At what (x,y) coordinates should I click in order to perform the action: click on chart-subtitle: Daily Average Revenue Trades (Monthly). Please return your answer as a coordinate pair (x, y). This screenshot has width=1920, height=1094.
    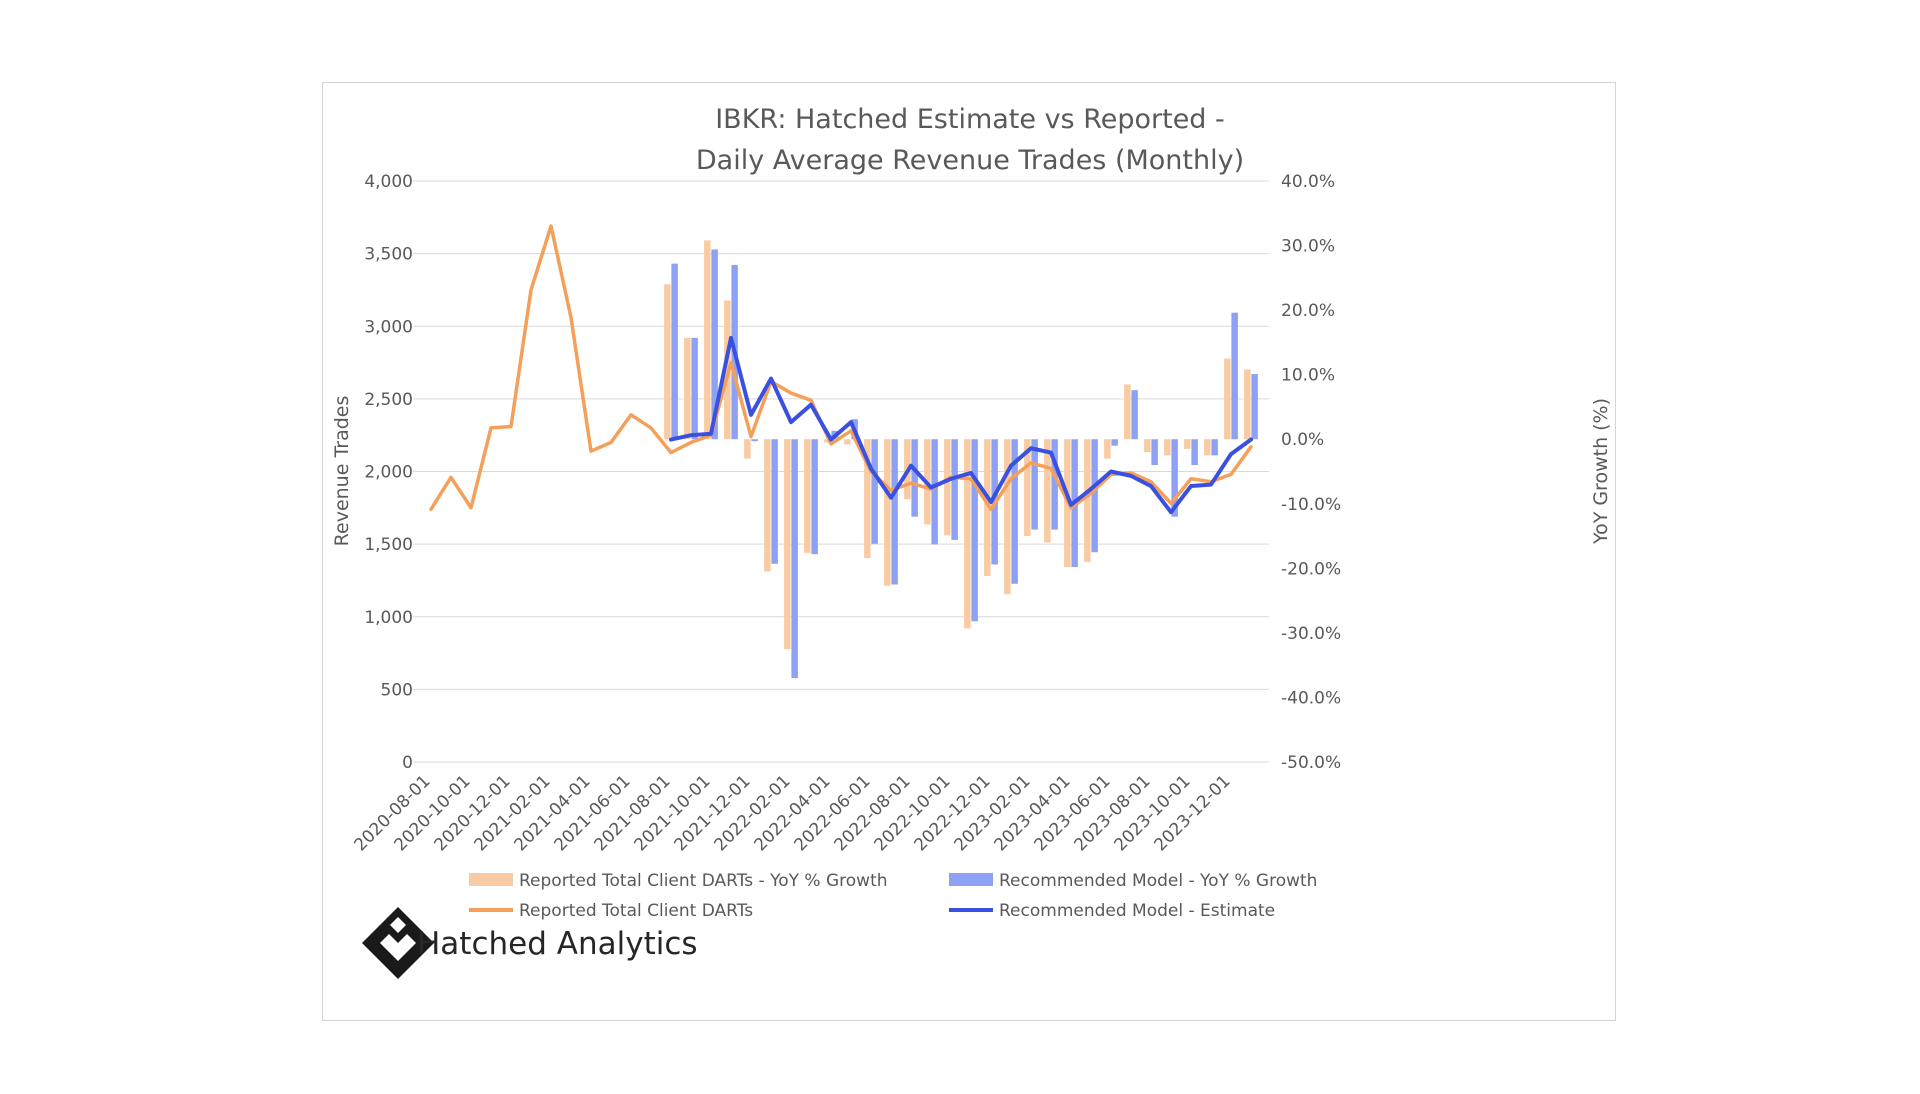
    Looking at the image, I should click on (970, 160).